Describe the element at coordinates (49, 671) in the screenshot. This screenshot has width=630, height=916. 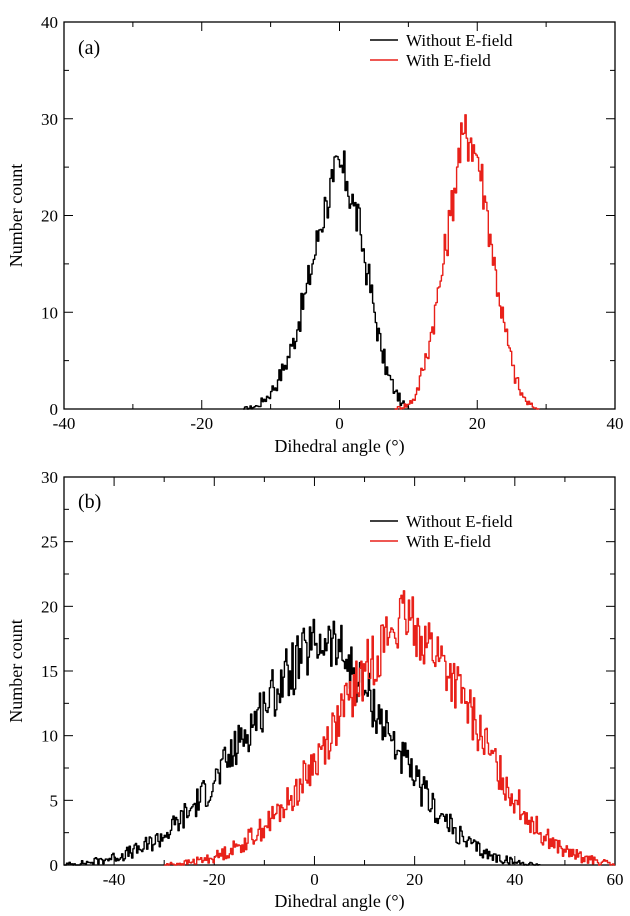
I see `y-tick-label: 15` at that location.